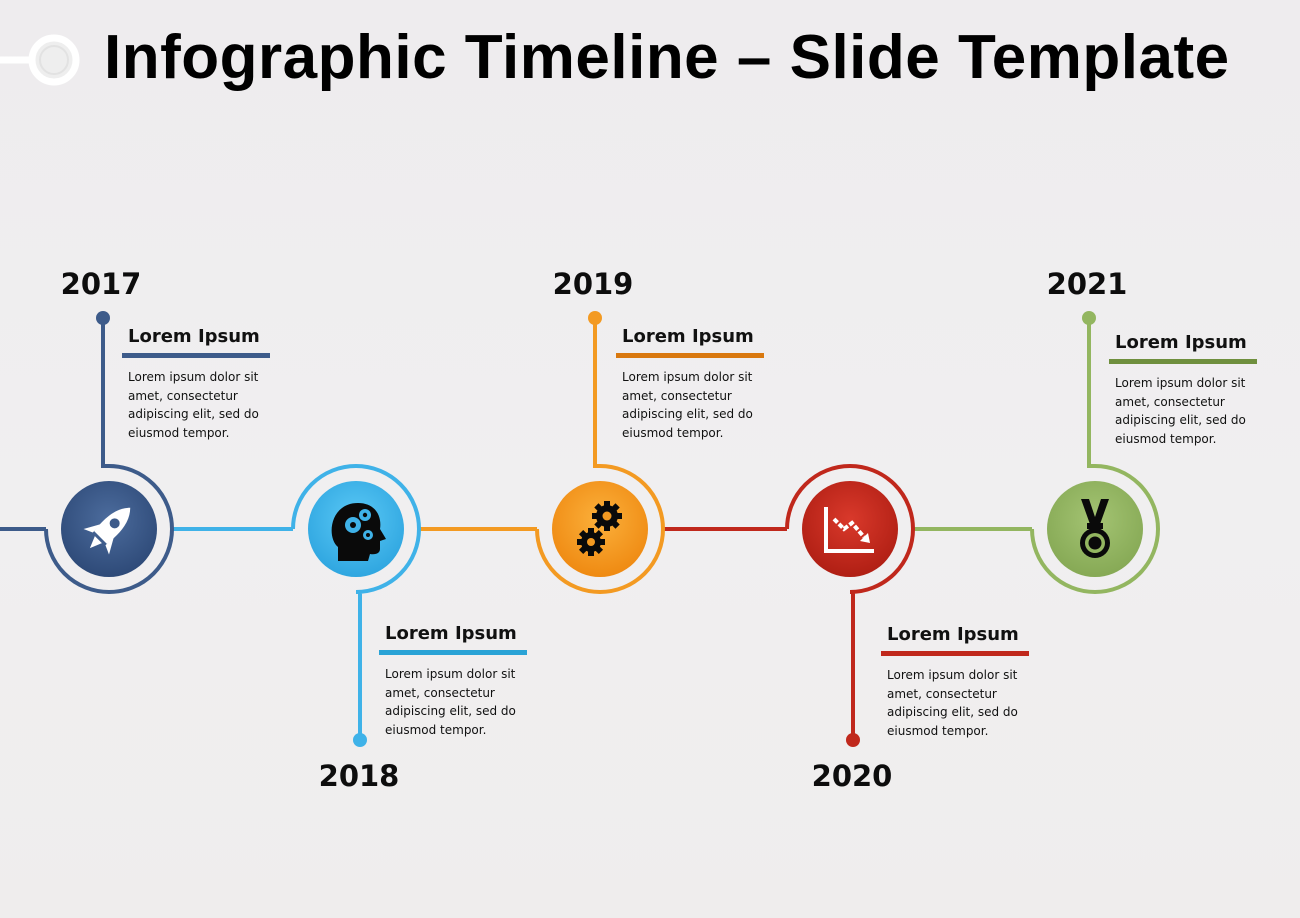  Describe the element at coordinates (600, 452) in the screenshot. I see `milestone-2019-marker` at that location.